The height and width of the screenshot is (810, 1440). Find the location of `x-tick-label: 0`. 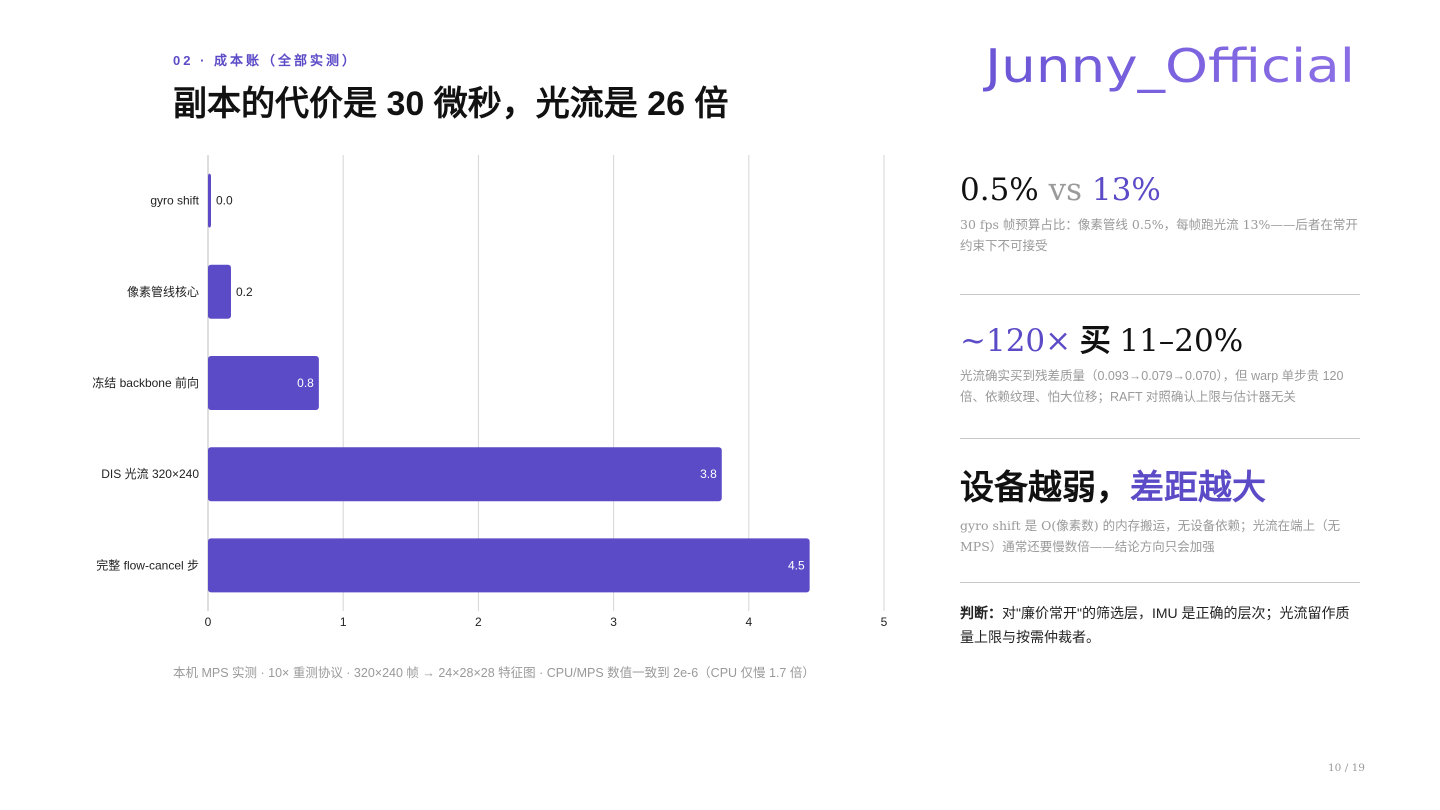

x-tick-label: 0 is located at coordinates (208, 622).